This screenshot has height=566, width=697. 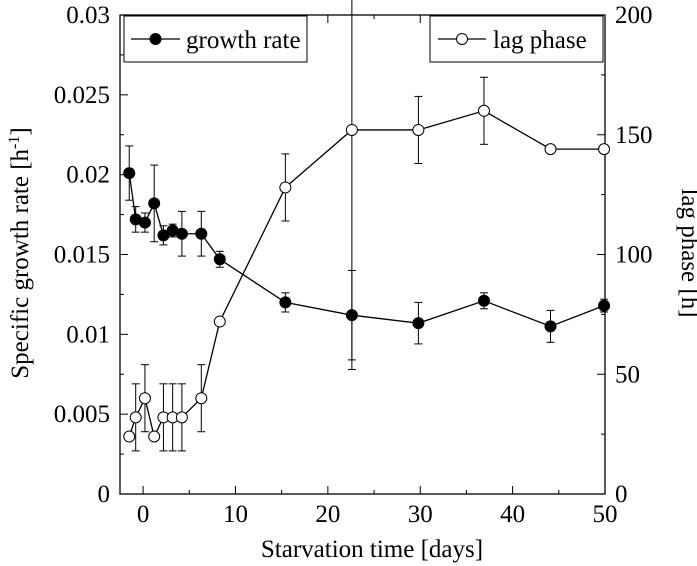 What do you see at coordinates (621, 494) in the screenshot?
I see `y-right-tick-label: 0` at bounding box center [621, 494].